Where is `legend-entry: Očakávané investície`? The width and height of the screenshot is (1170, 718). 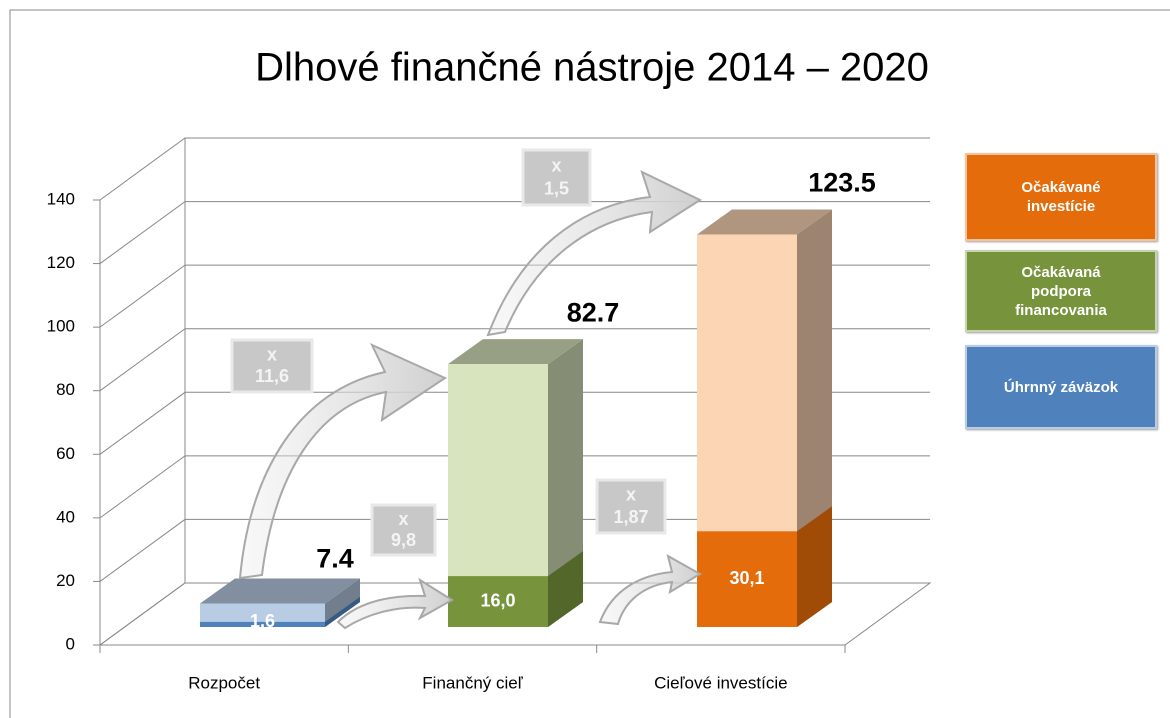
legend-entry: Očakávané investície is located at coordinates (1061, 197).